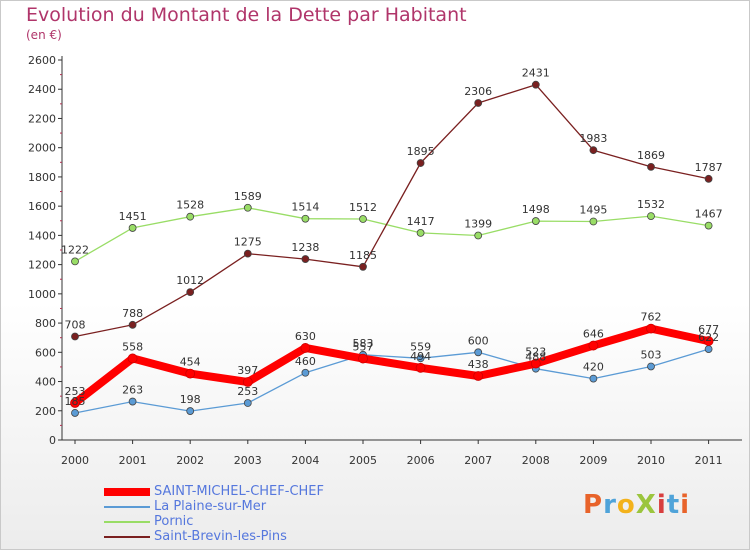 Image resolution: width=750 pixels, height=550 pixels. What do you see at coordinates (593, 138) in the screenshot?
I see `data-label: 1983` at bounding box center [593, 138].